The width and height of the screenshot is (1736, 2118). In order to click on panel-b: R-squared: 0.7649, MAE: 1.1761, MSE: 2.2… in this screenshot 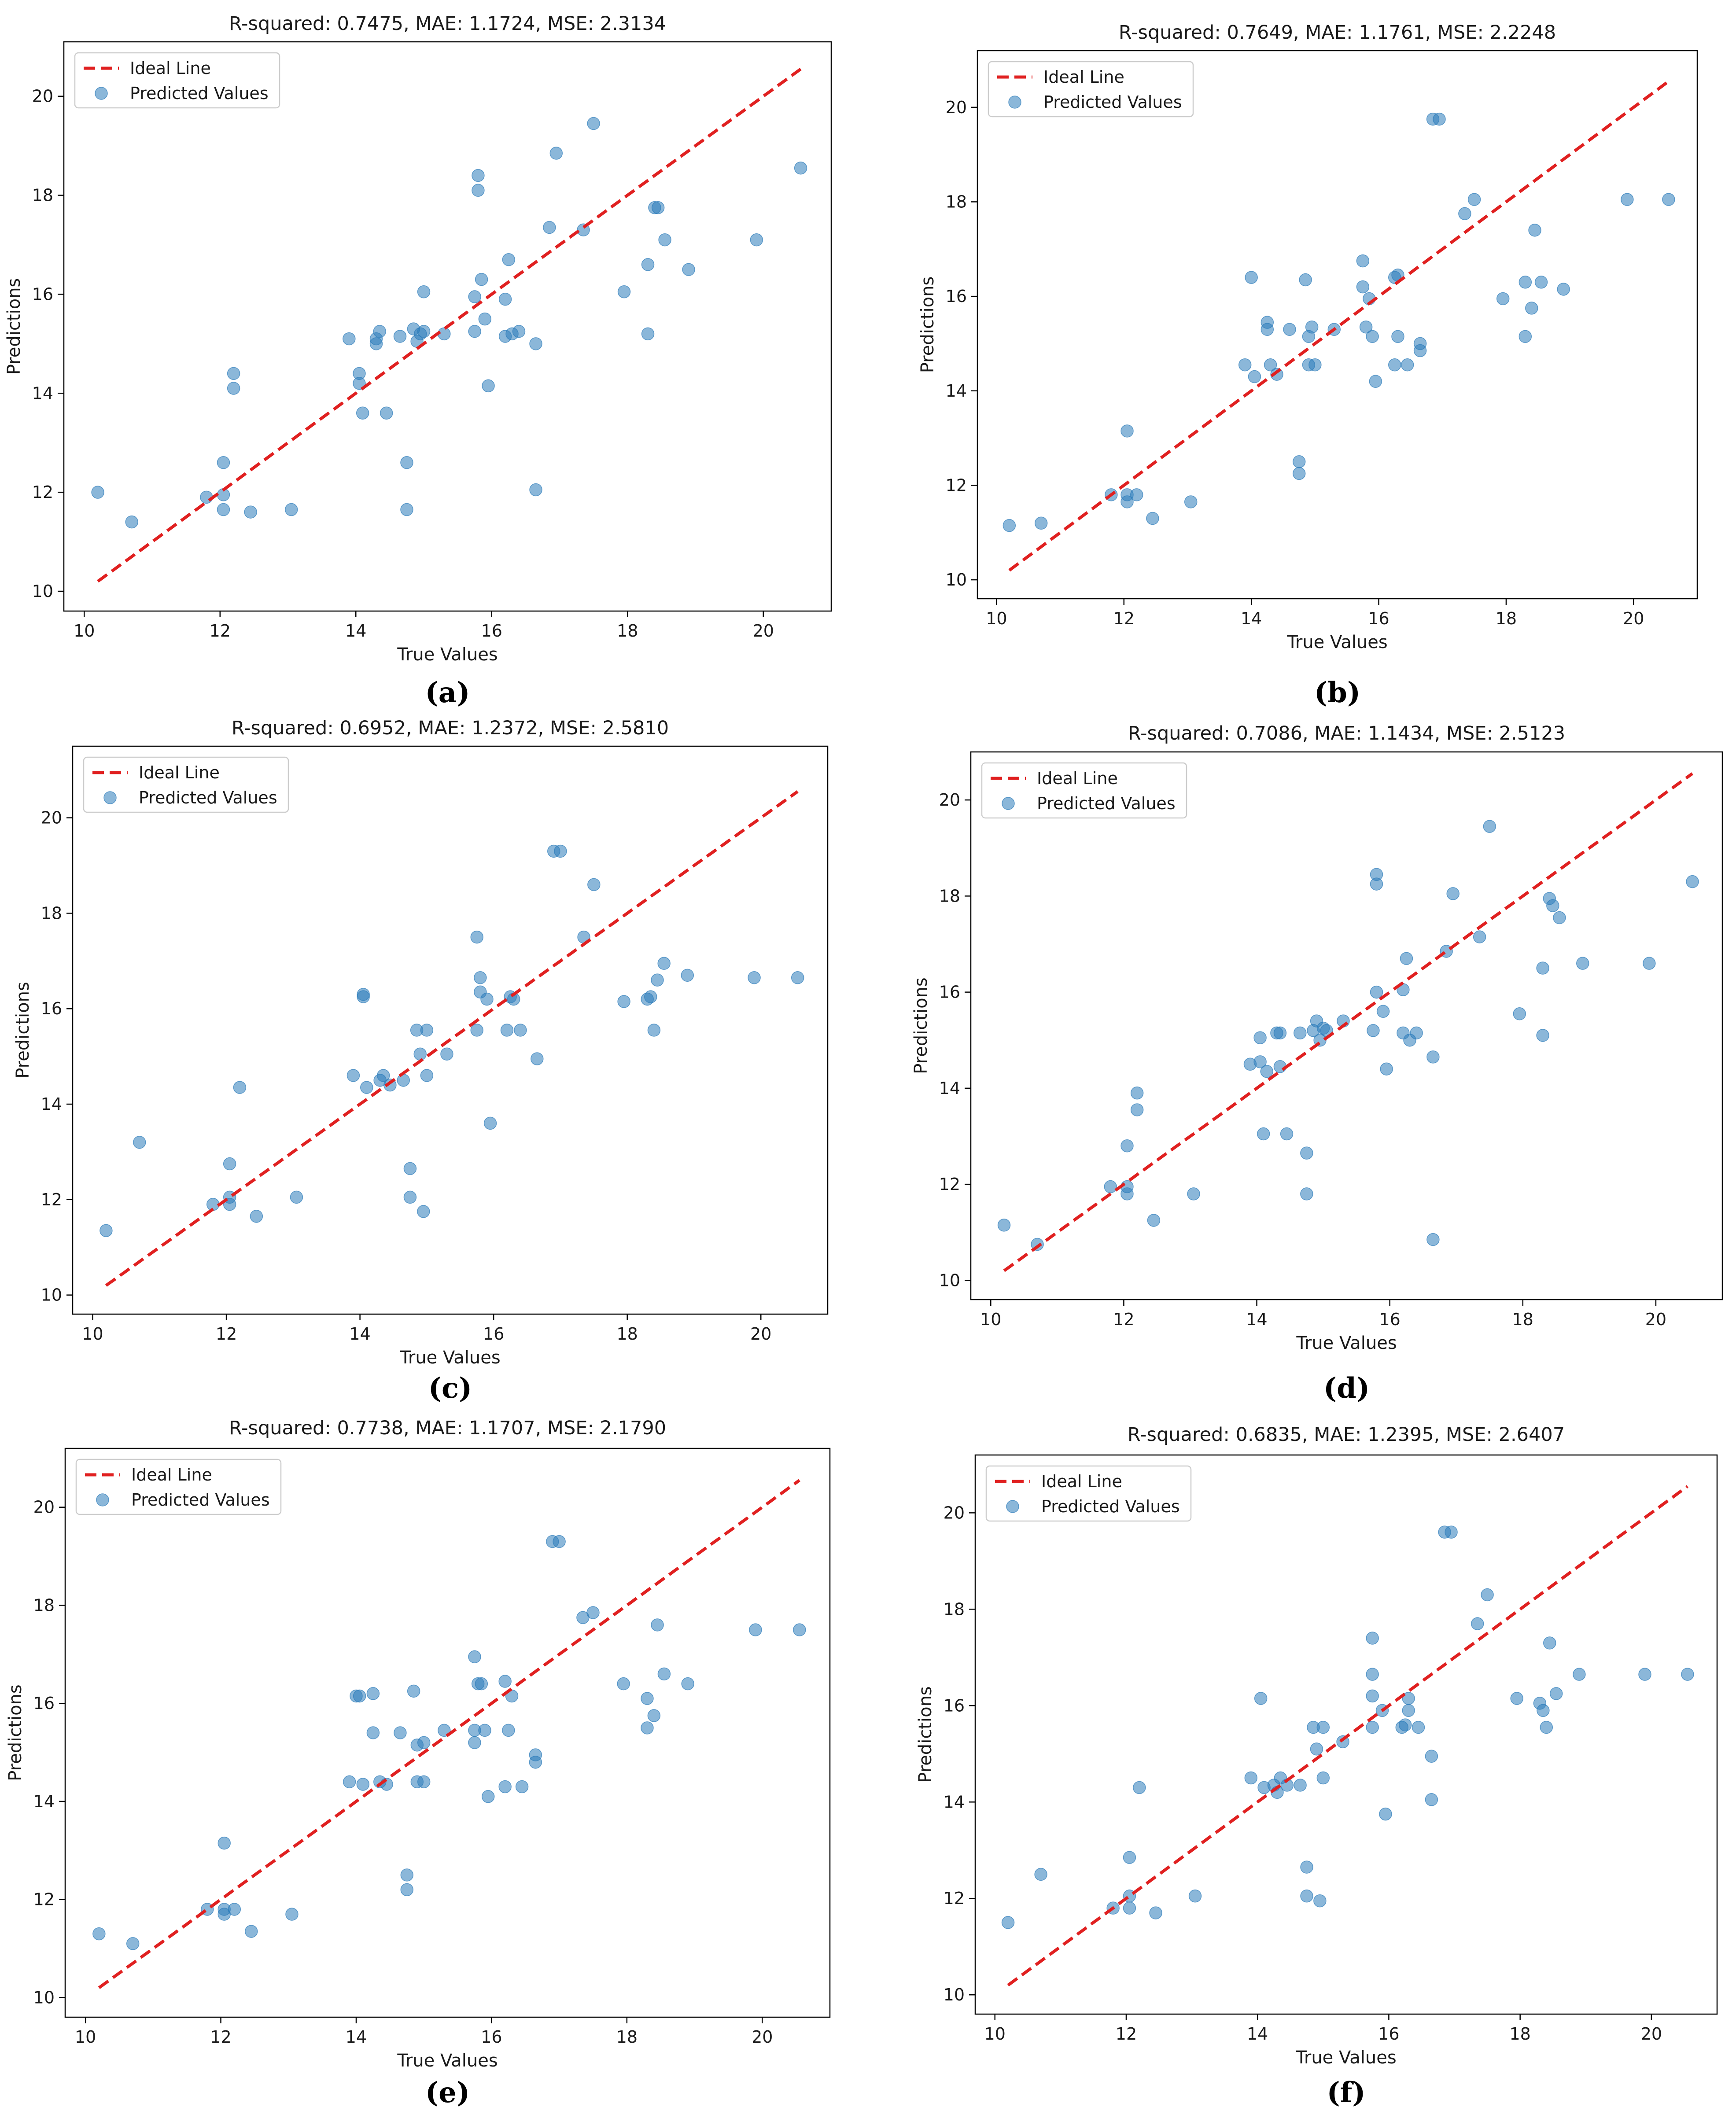, I will do `click(1308, 365)`.